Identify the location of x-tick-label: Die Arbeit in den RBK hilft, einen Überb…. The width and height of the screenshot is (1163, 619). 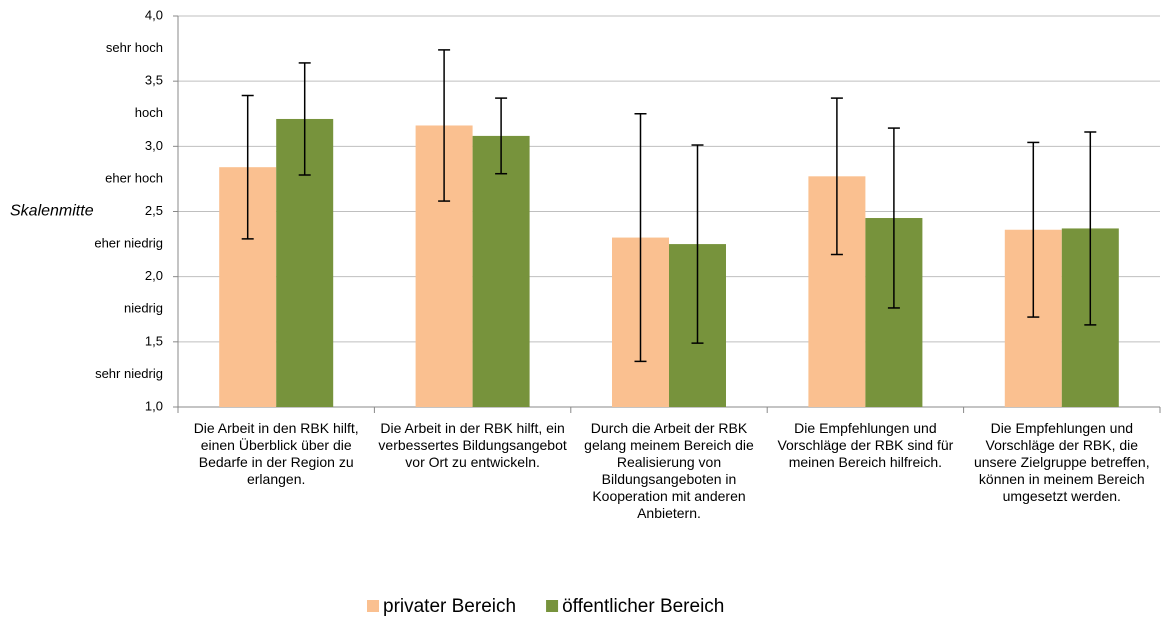
(276, 453).